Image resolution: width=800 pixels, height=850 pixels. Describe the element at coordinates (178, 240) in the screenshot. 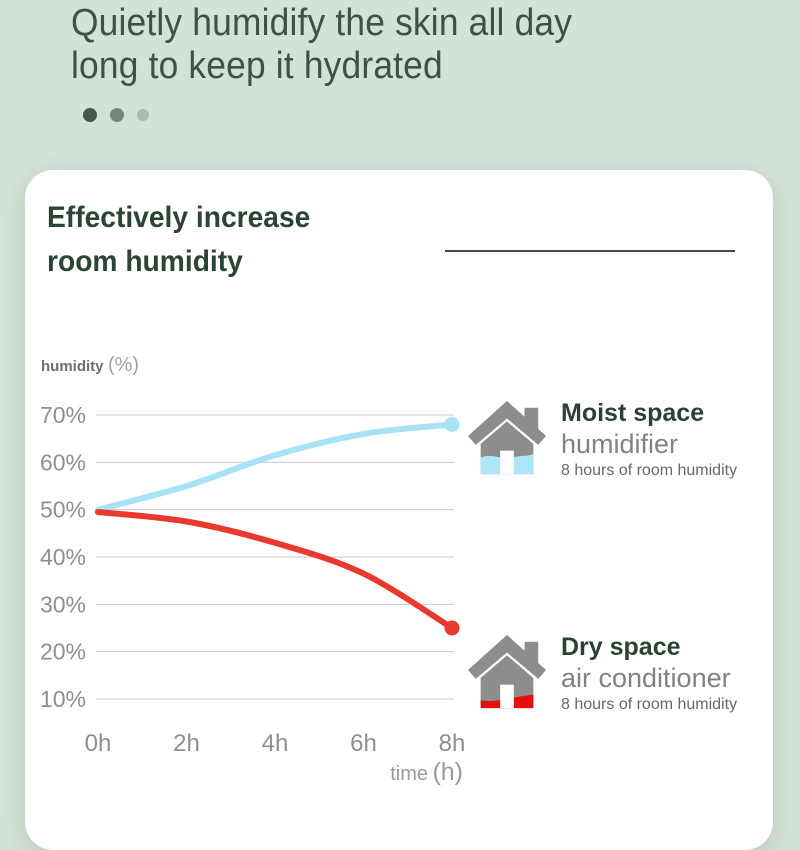

I see `card-title: Effectively increase room humidity` at that location.